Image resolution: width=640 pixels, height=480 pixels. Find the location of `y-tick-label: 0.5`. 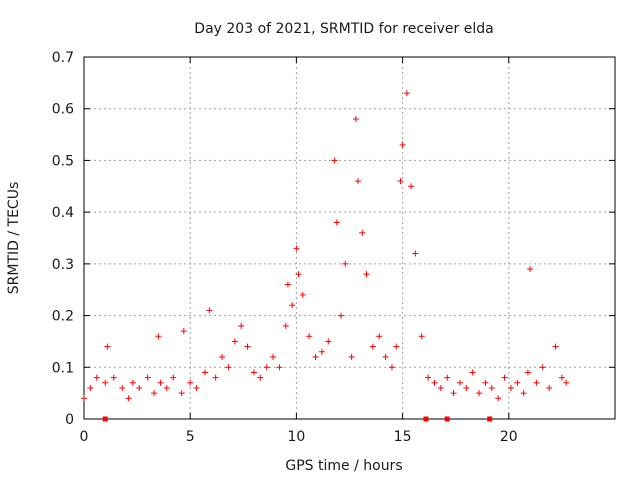

y-tick-label: 0.5 is located at coordinates (63, 161).